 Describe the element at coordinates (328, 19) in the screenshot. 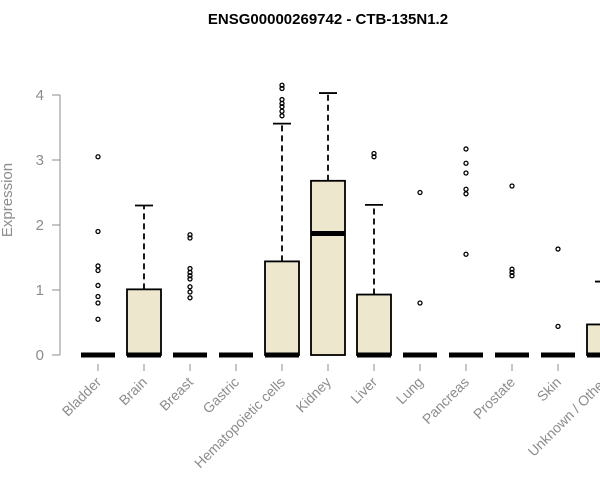

I see `chart-title: ENSG00000269742 - CTB-135N1.2` at that location.